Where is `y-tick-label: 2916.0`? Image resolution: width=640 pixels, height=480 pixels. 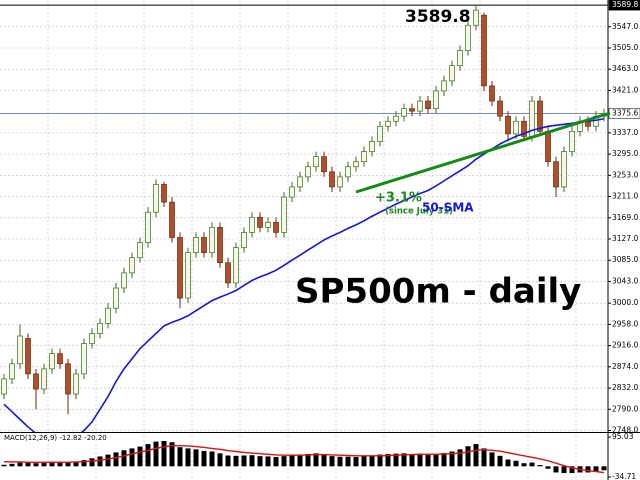 y-tick-label: 2916.0 is located at coordinates (625, 345).